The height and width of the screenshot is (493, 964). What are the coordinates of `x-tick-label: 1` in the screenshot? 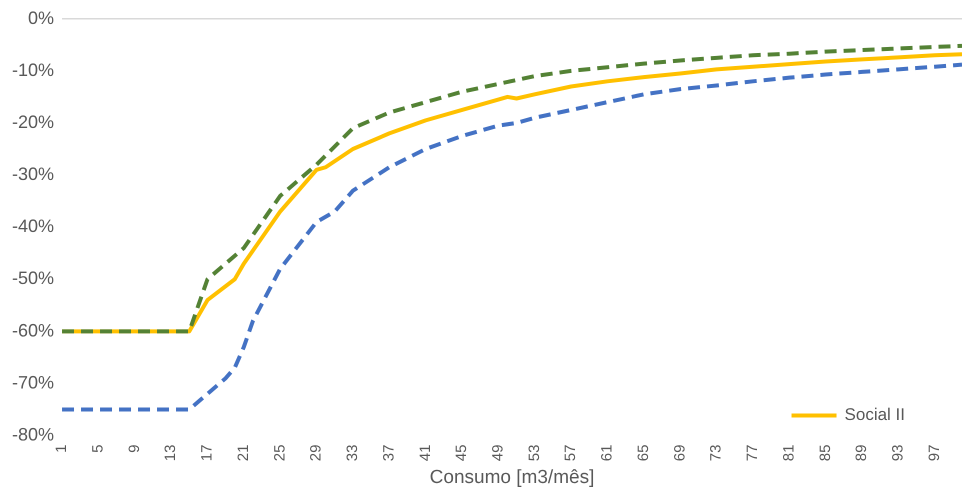 It's located at (61, 448).